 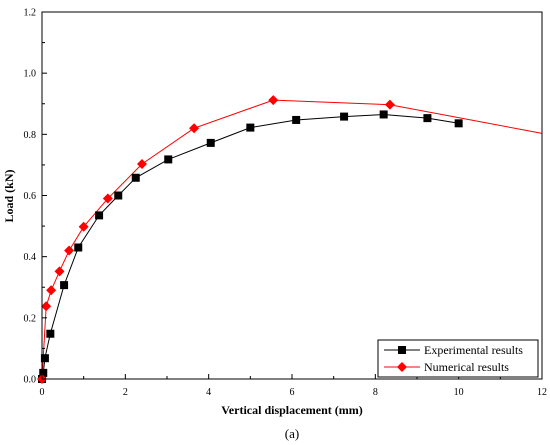 What do you see at coordinates (375, 392) in the screenshot?
I see `x-tick-label: 8` at bounding box center [375, 392].